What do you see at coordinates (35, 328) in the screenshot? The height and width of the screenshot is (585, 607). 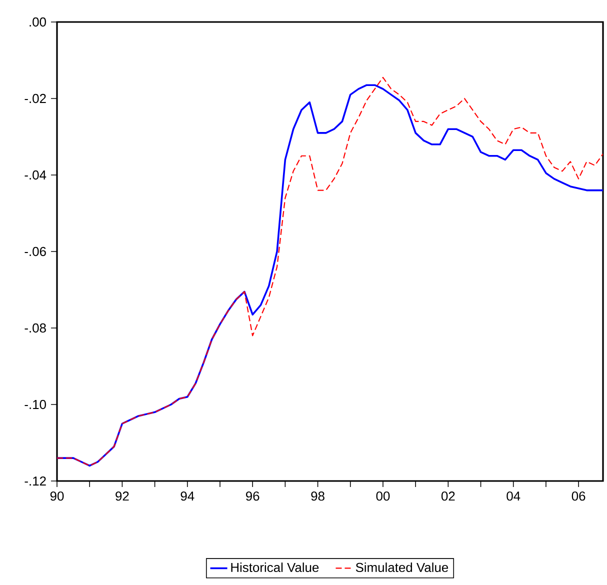 I see `y-tick-label: -.08` at bounding box center [35, 328].